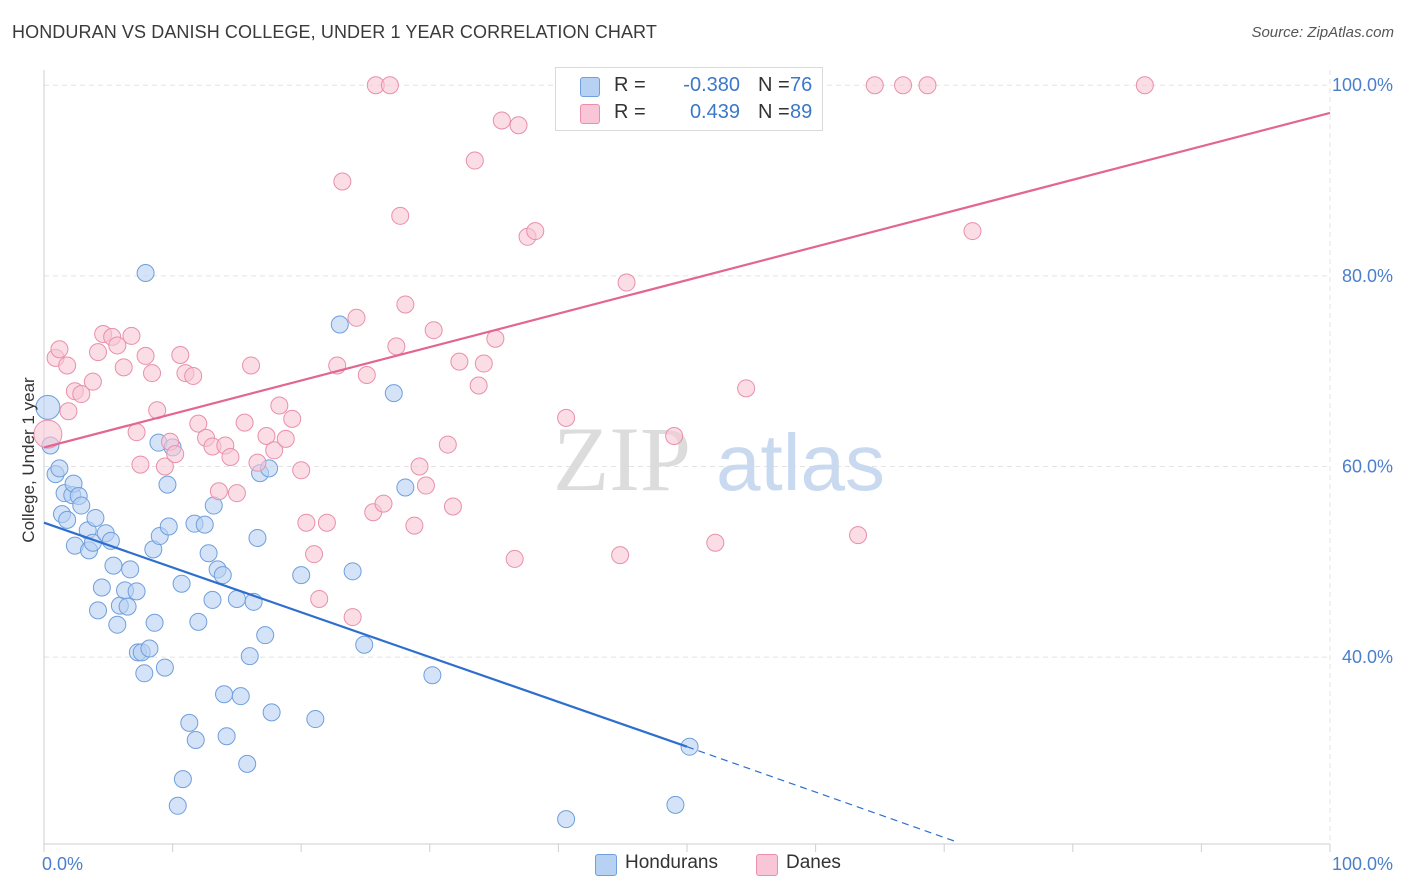 The height and width of the screenshot is (892, 1406). Describe the element at coordinates (1362, 85) in the screenshot. I see `y-tick-label: 100.0%` at that location.